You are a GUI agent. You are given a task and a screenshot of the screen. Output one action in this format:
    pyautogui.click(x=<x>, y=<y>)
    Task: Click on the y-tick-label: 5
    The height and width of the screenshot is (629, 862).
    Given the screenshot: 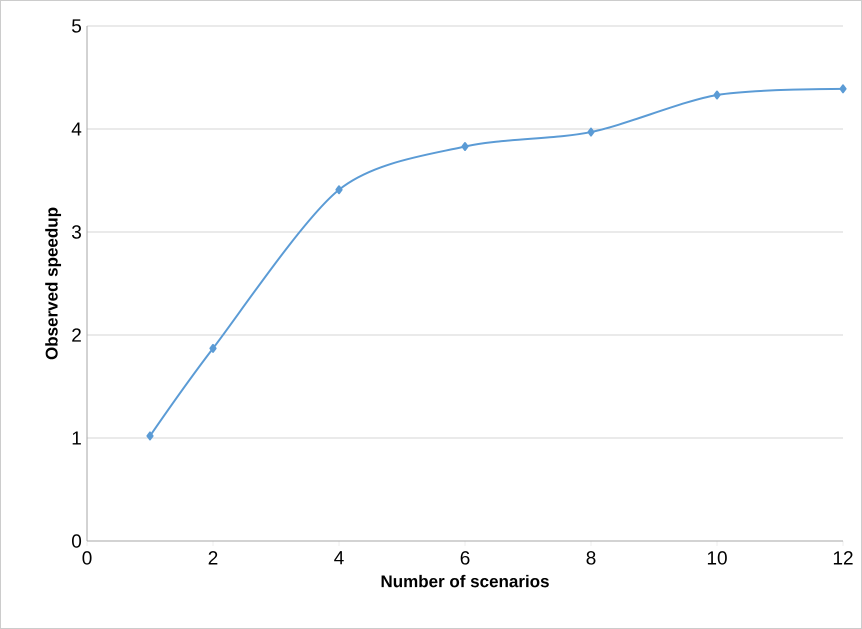 What is the action you would take?
    pyautogui.click(x=77, y=26)
    